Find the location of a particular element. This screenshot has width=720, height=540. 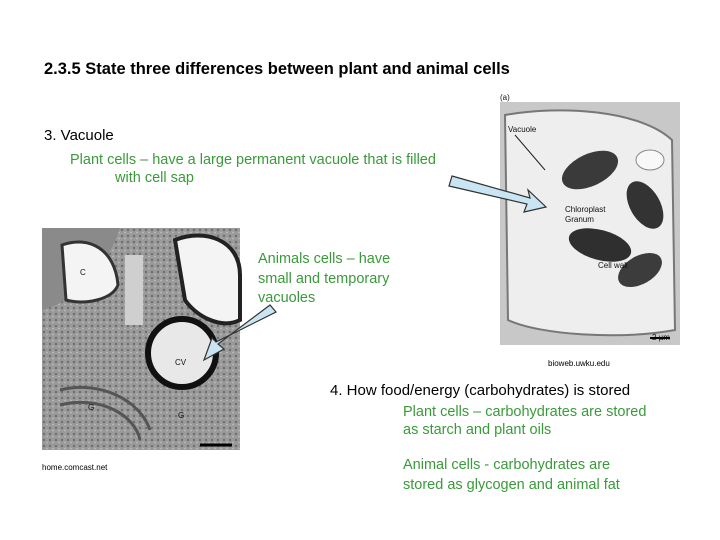

micrograph-label: (a) is located at coordinates (505, 97).